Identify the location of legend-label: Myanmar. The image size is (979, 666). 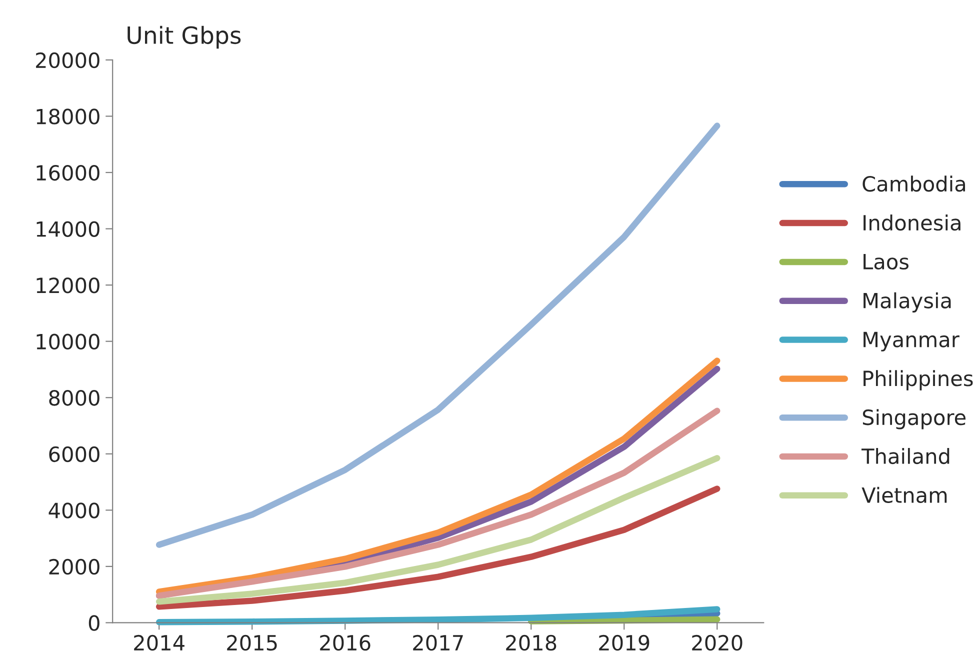
(912, 342).